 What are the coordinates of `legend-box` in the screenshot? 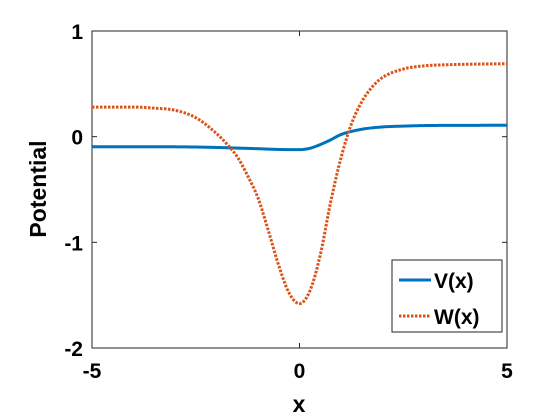 It's located at (447, 296).